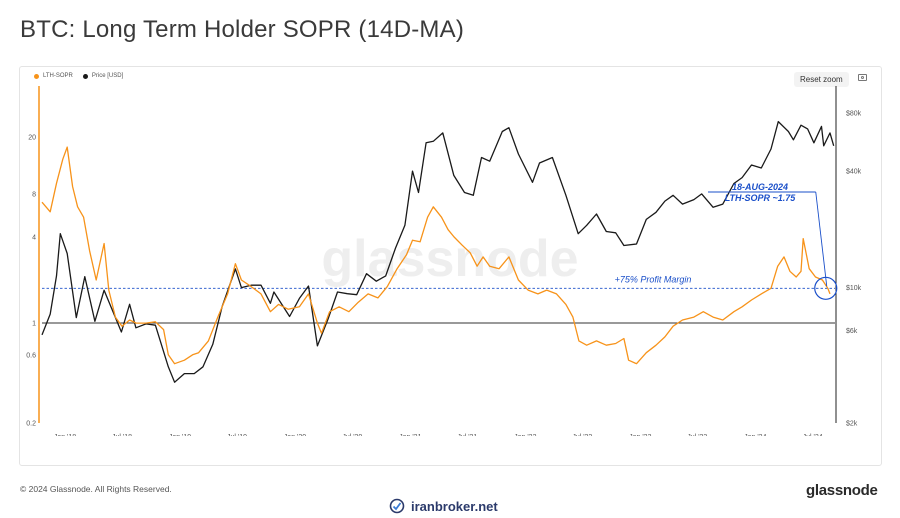 The image size is (900, 518). Describe the element at coordinates (410, 435) in the screenshot. I see `x-tick-label: Jan '21` at that location.